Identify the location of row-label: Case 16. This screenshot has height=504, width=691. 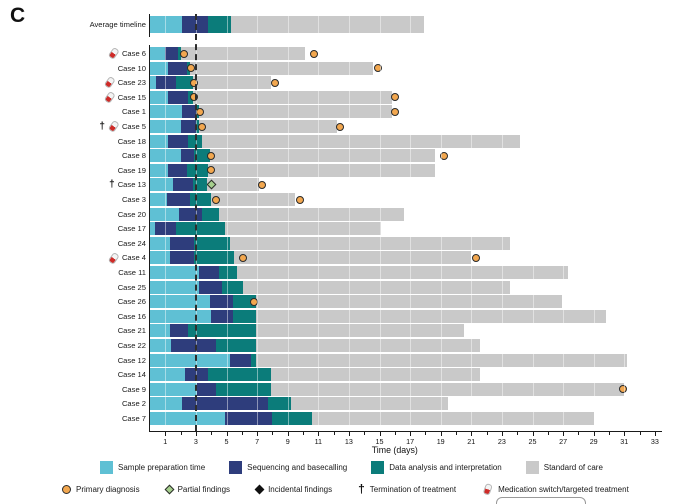
(73, 316).